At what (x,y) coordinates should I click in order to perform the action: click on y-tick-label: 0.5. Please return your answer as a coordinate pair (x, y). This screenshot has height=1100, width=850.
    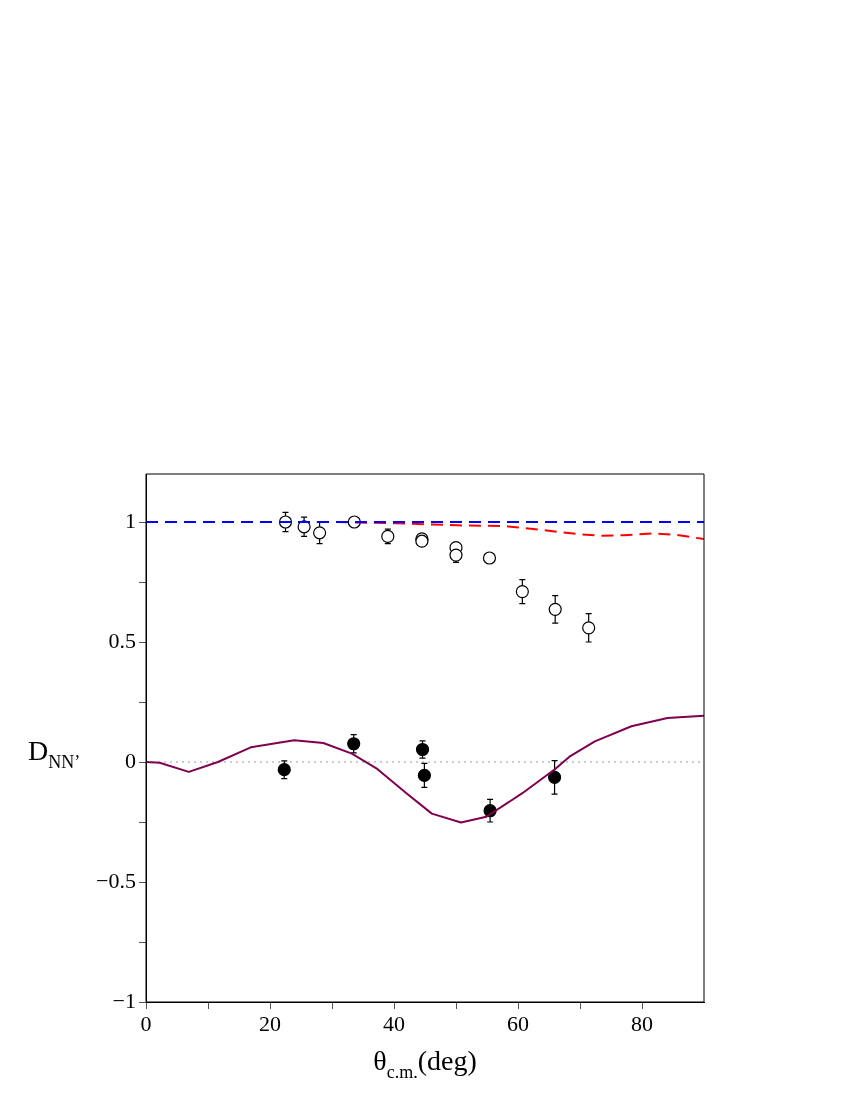
    Looking at the image, I should click on (122, 640).